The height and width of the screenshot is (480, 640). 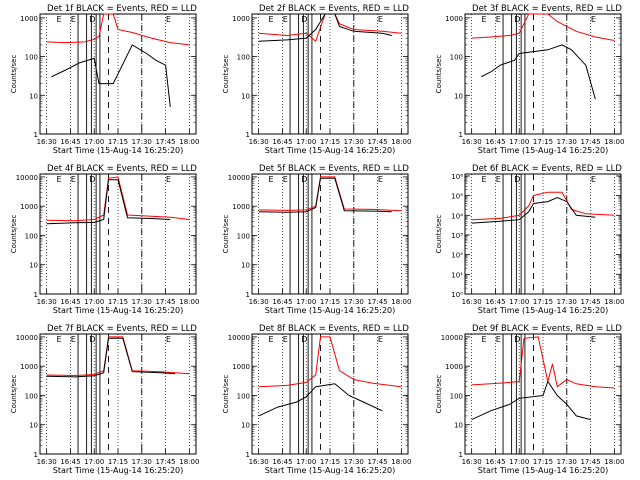 What do you see at coordinates (457, 216) in the screenshot?
I see `y-tick-label: 10⁴` at bounding box center [457, 216].